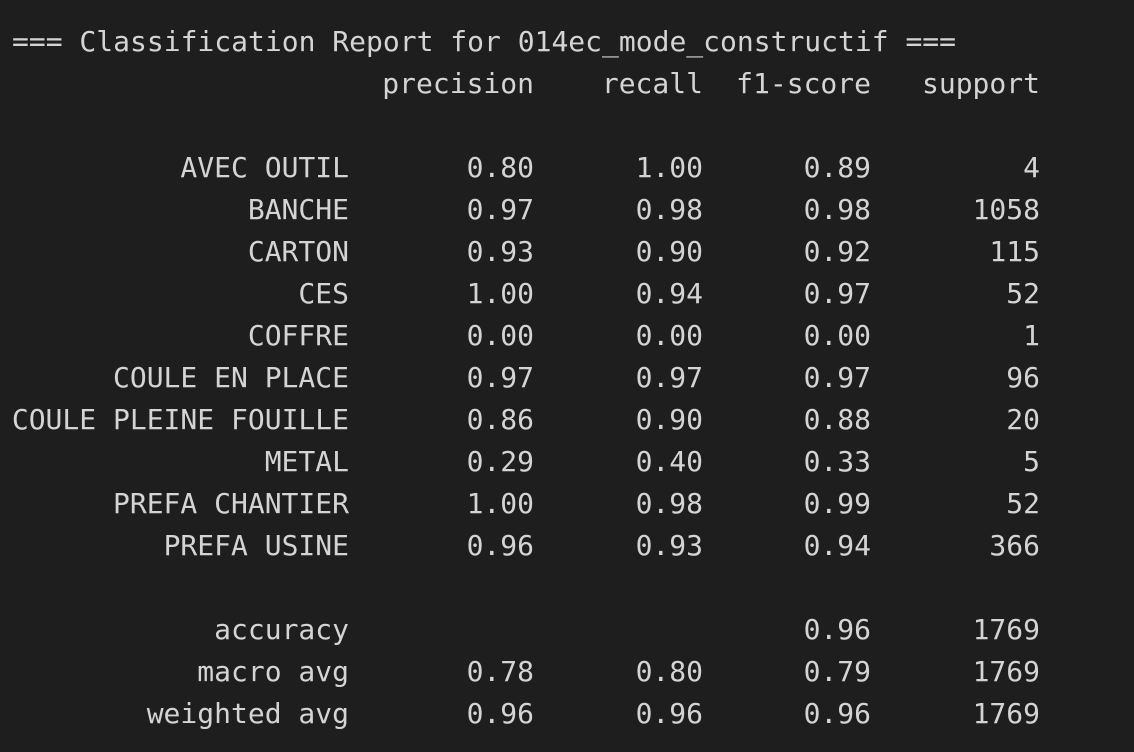 The image size is (1134, 752). Describe the element at coordinates (837, 209) in the screenshot. I see `row-f1-score: 0.98` at that location.